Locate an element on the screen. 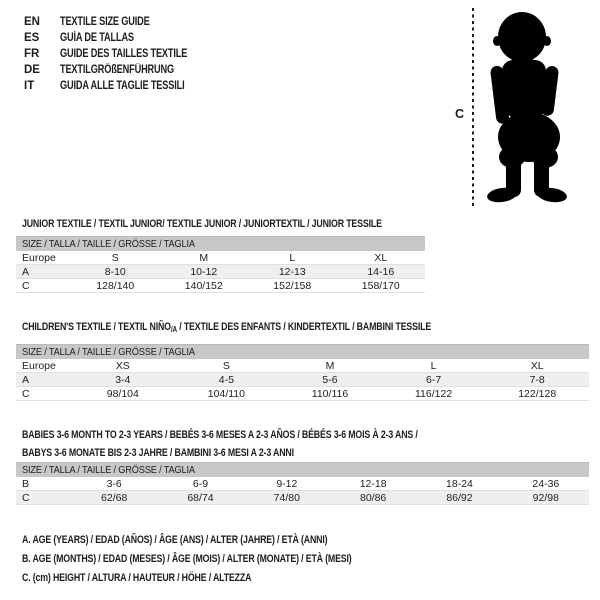  language-code: DE is located at coordinates (32, 70).